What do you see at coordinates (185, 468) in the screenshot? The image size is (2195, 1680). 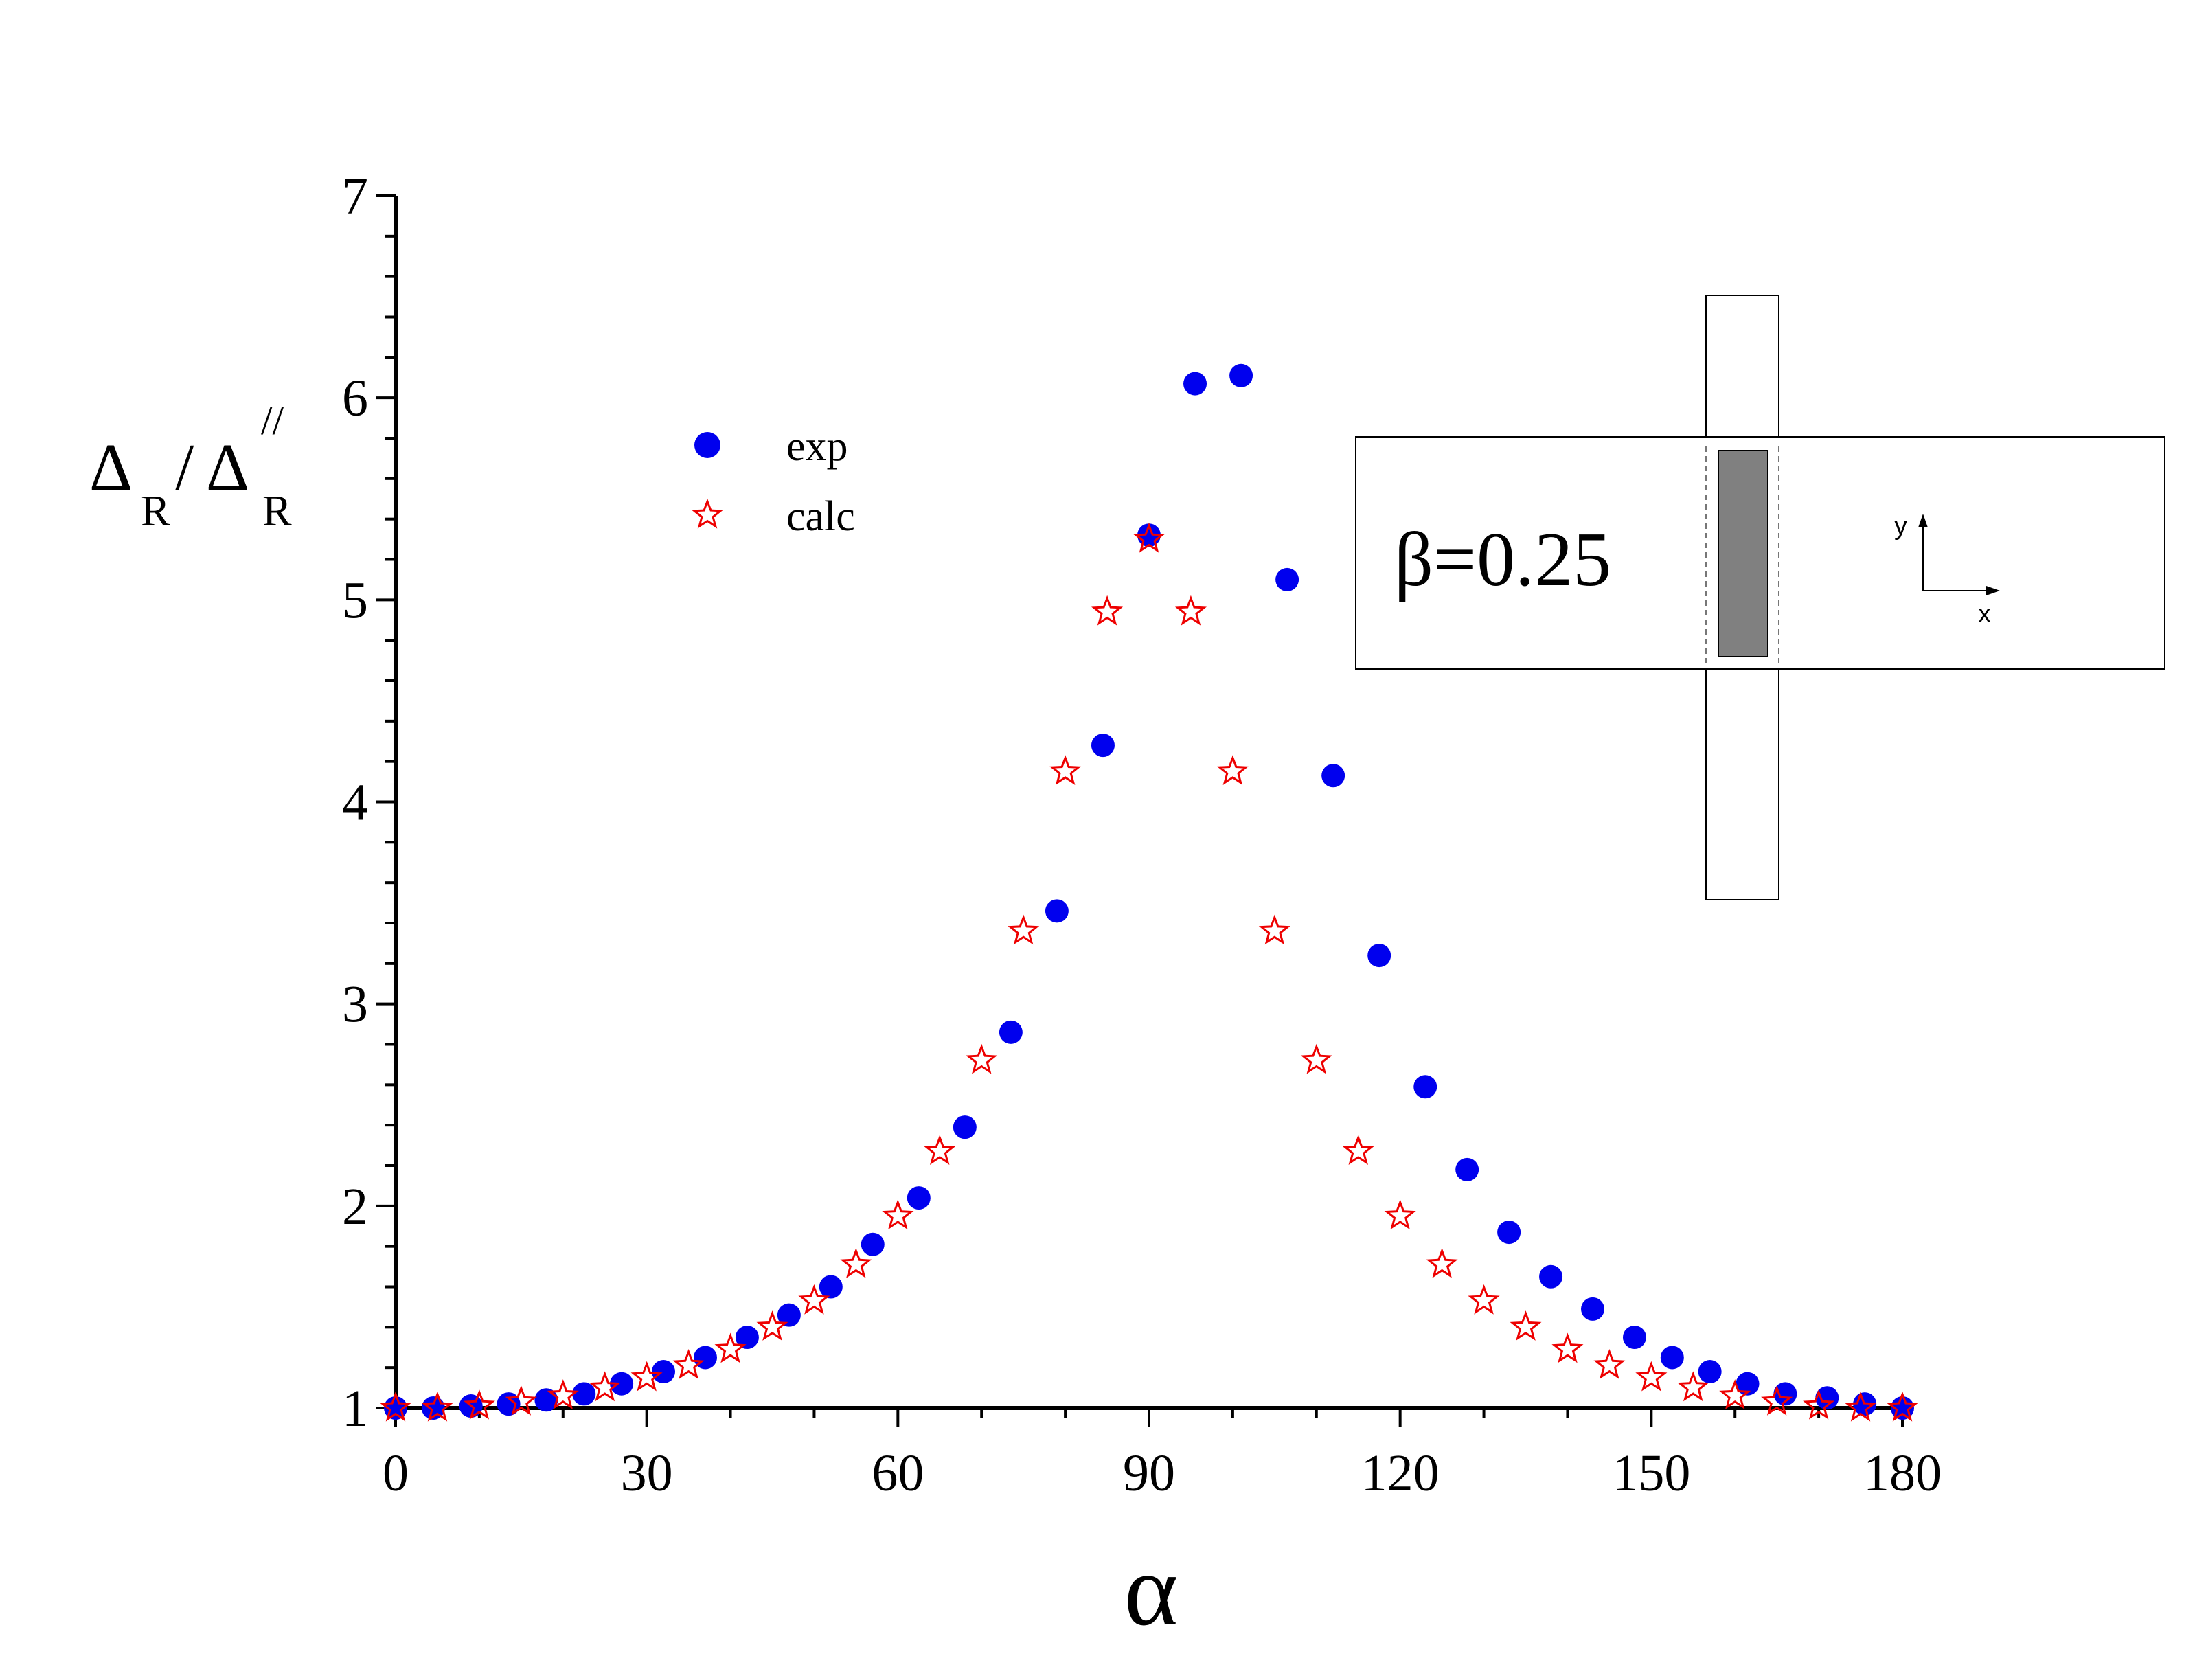 I see `y-title-slash: /` at bounding box center [185, 468].